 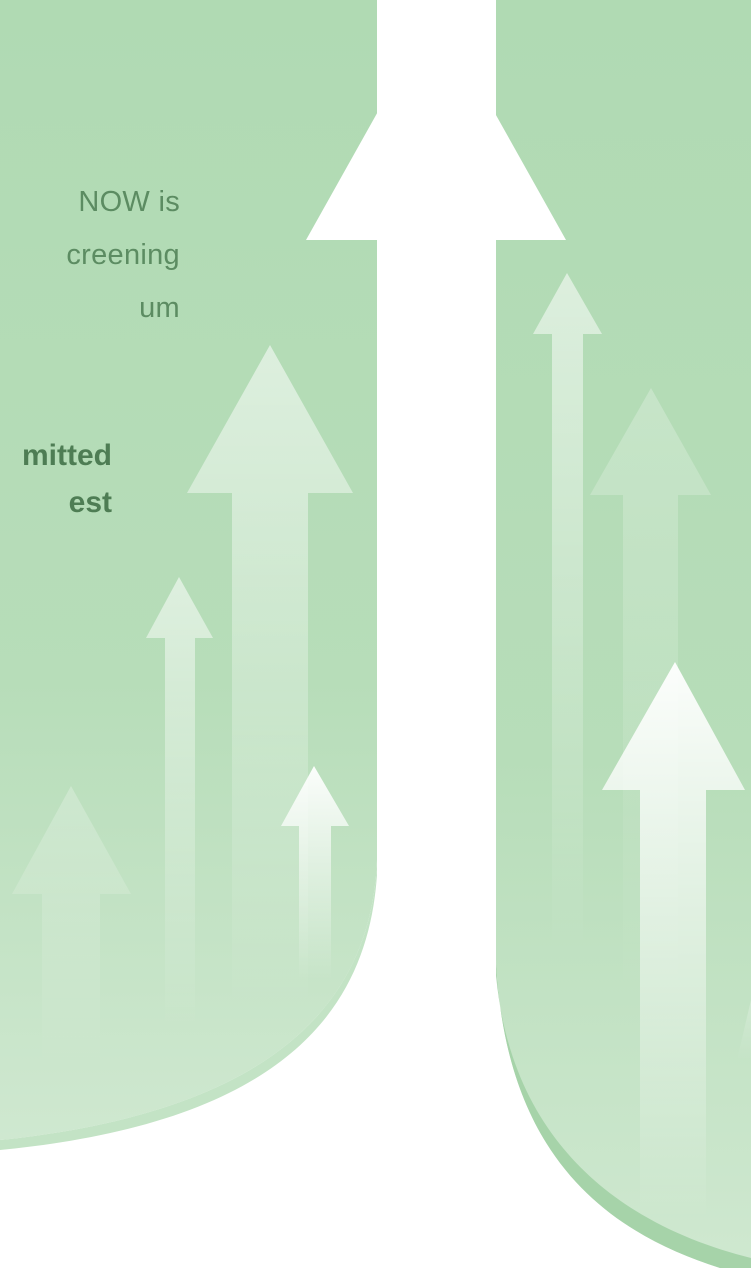 What do you see at coordinates (159, 308) in the screenshot?
I see `intro-line: um` at bounding box center [159, 308].